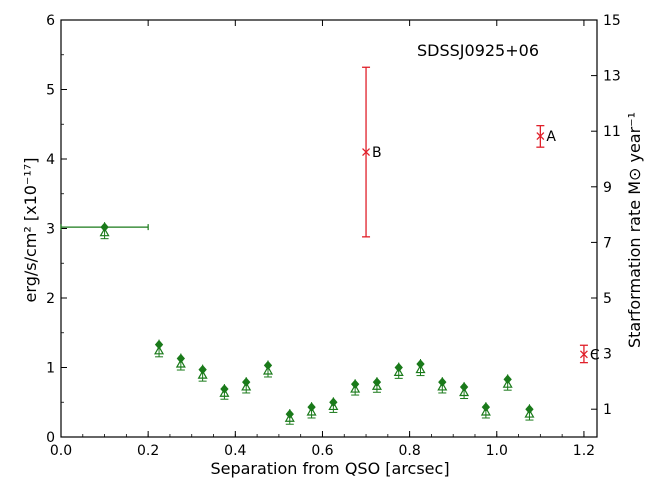 This screenshot has height=487, width=655. I want to click on y2-tick-label: 11, so click(612, 132).